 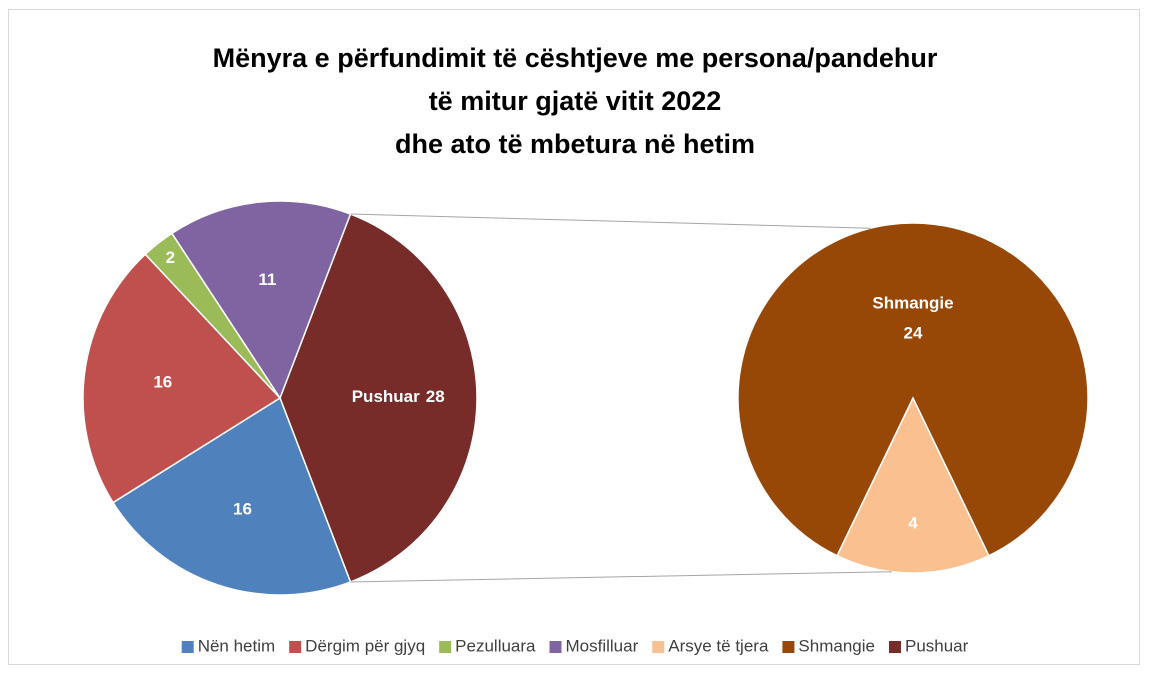 I want to click on data-label: Pushuar 28, so click(x=398, y=396).